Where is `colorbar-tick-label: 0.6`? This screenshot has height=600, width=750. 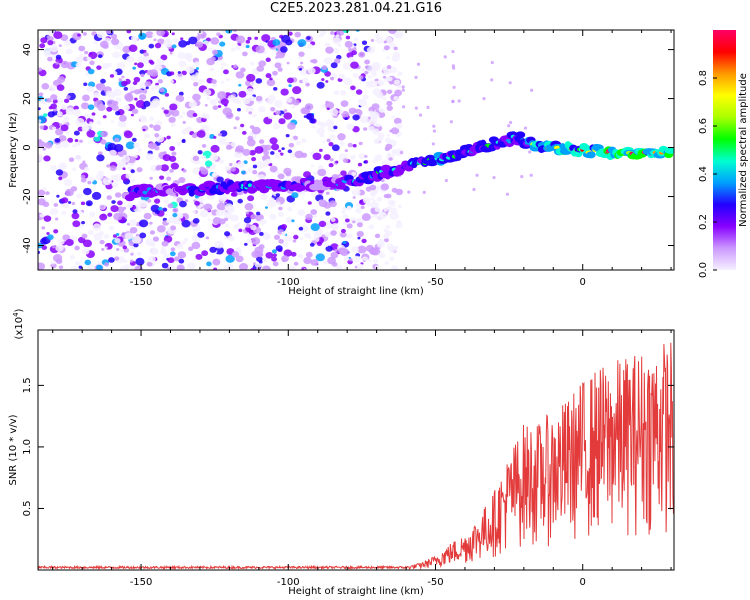 colorbar-tick-label: 0.6 is located at coordinates (703, 126).